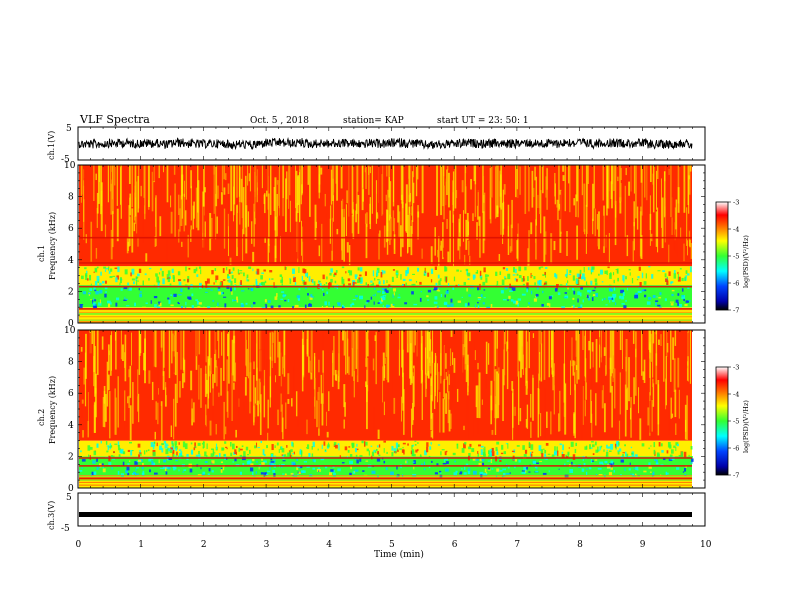 The width and height of the screenshot is (792, 612). Describe the element at coordinates (385, 466) in the screenshot. I see `spec-line` at that location.